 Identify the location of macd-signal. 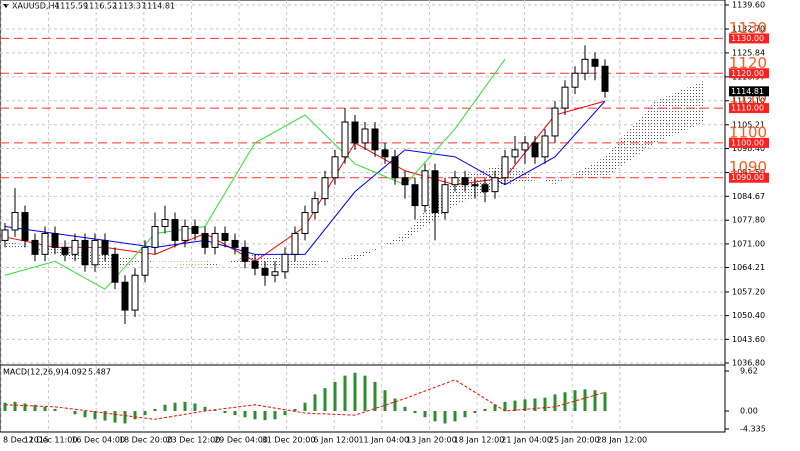
(305, 399).